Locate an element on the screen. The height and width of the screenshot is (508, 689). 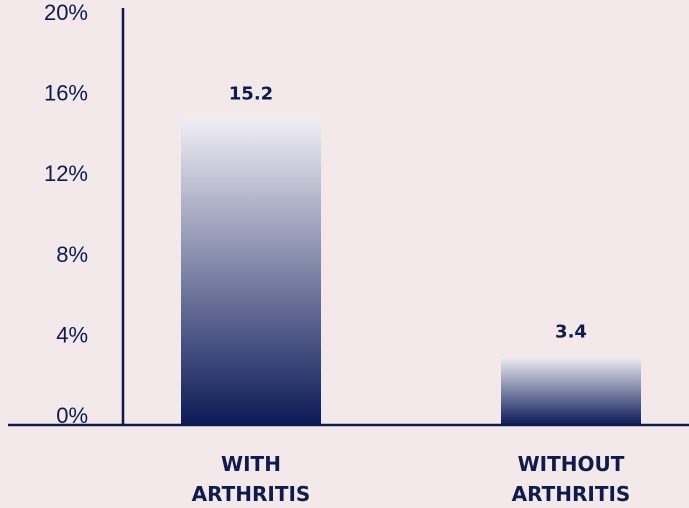
y-tick-label: 20% is located at coordinates (66, 12).